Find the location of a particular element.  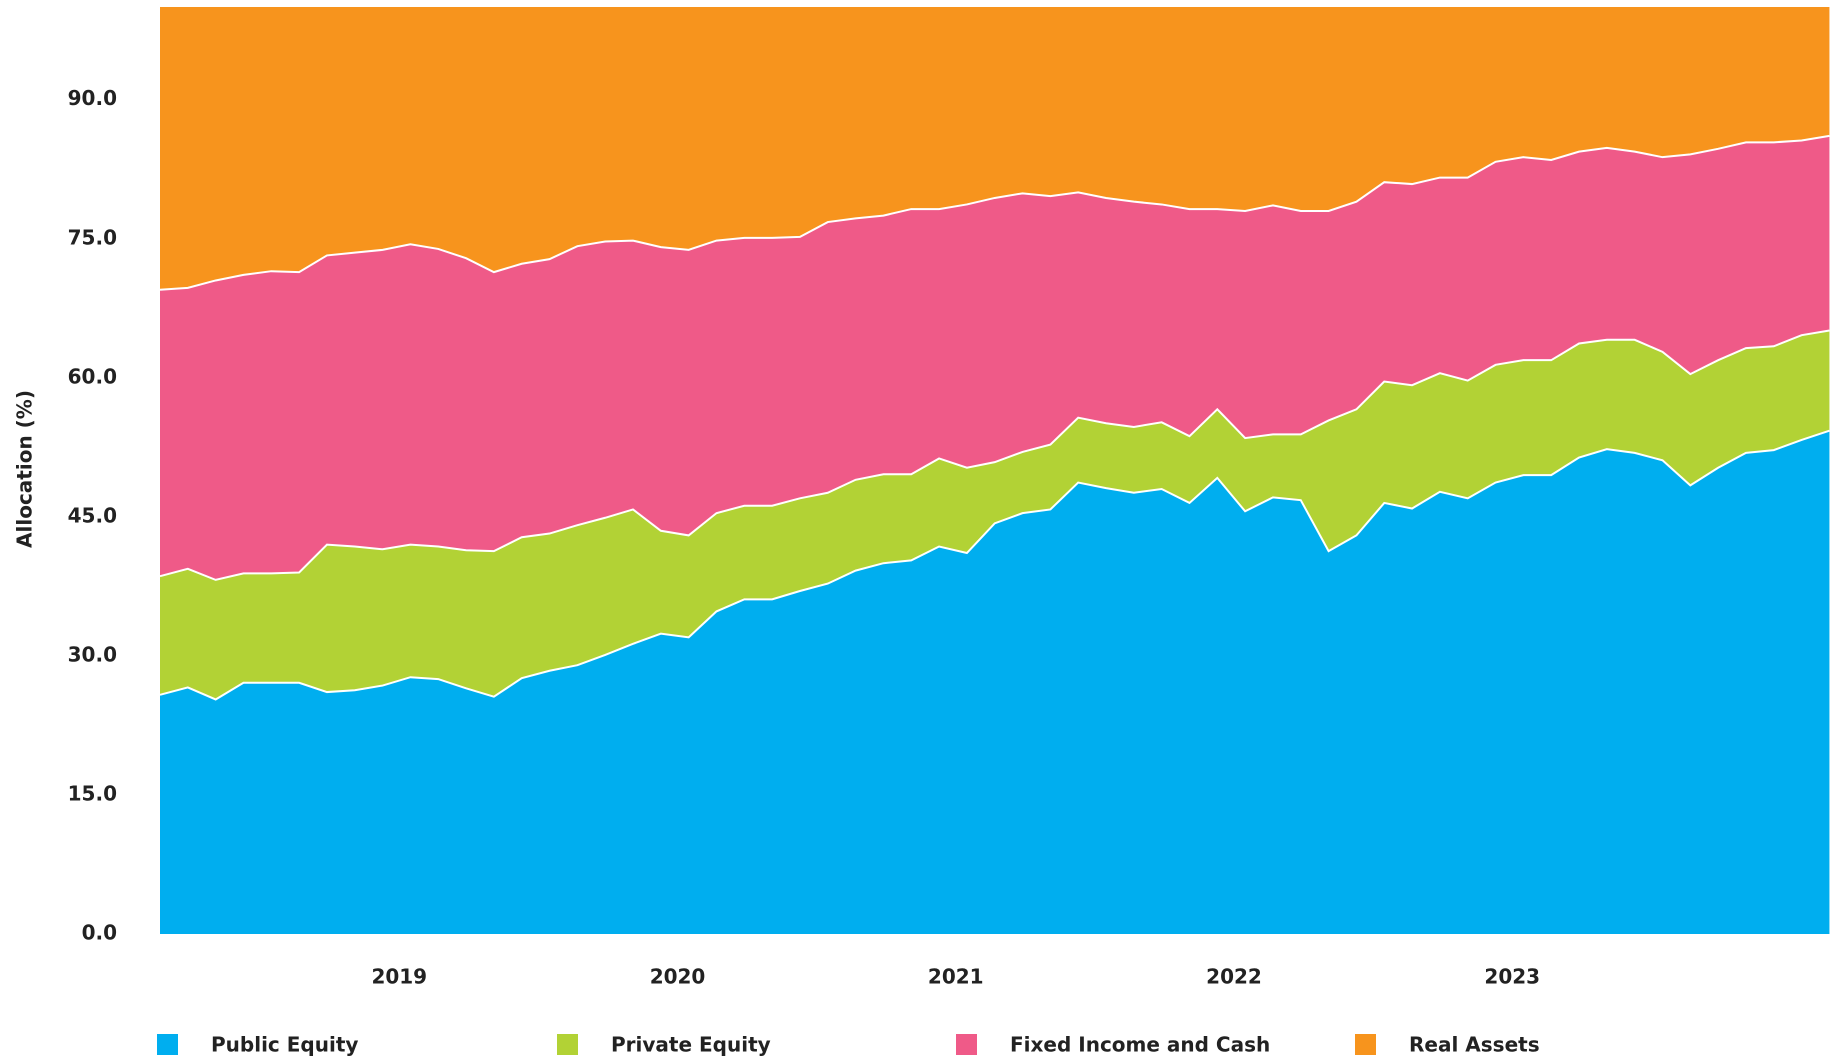

x-tick-label: 2020 is located at coordinates (678, 977).